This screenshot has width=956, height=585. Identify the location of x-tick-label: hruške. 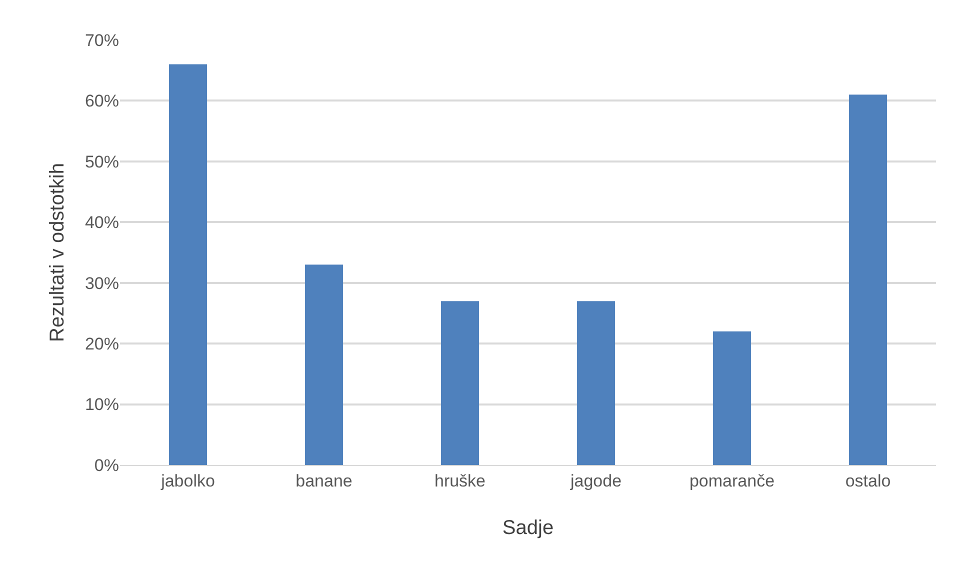
(460, 480).